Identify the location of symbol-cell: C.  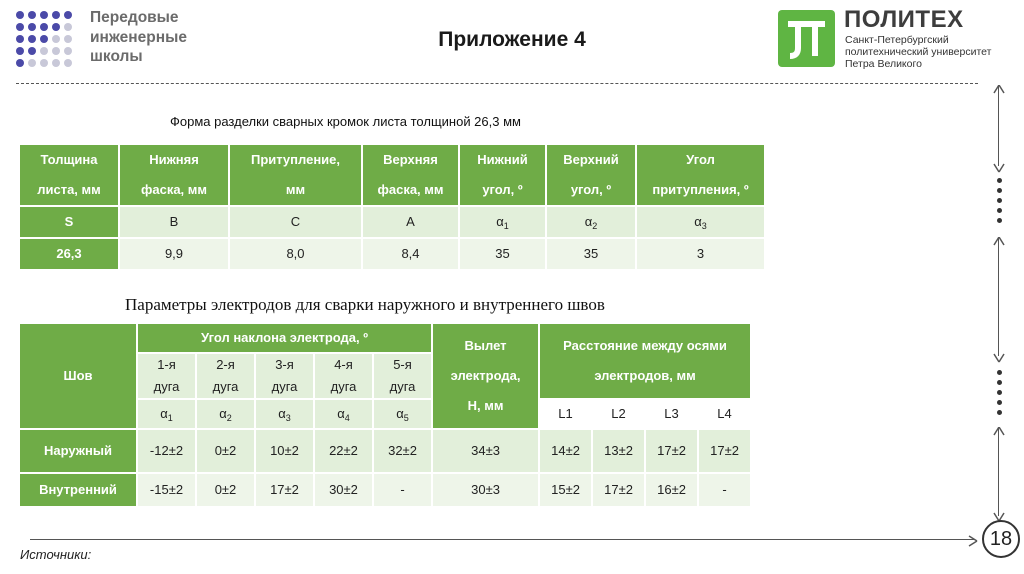
(295, 222).